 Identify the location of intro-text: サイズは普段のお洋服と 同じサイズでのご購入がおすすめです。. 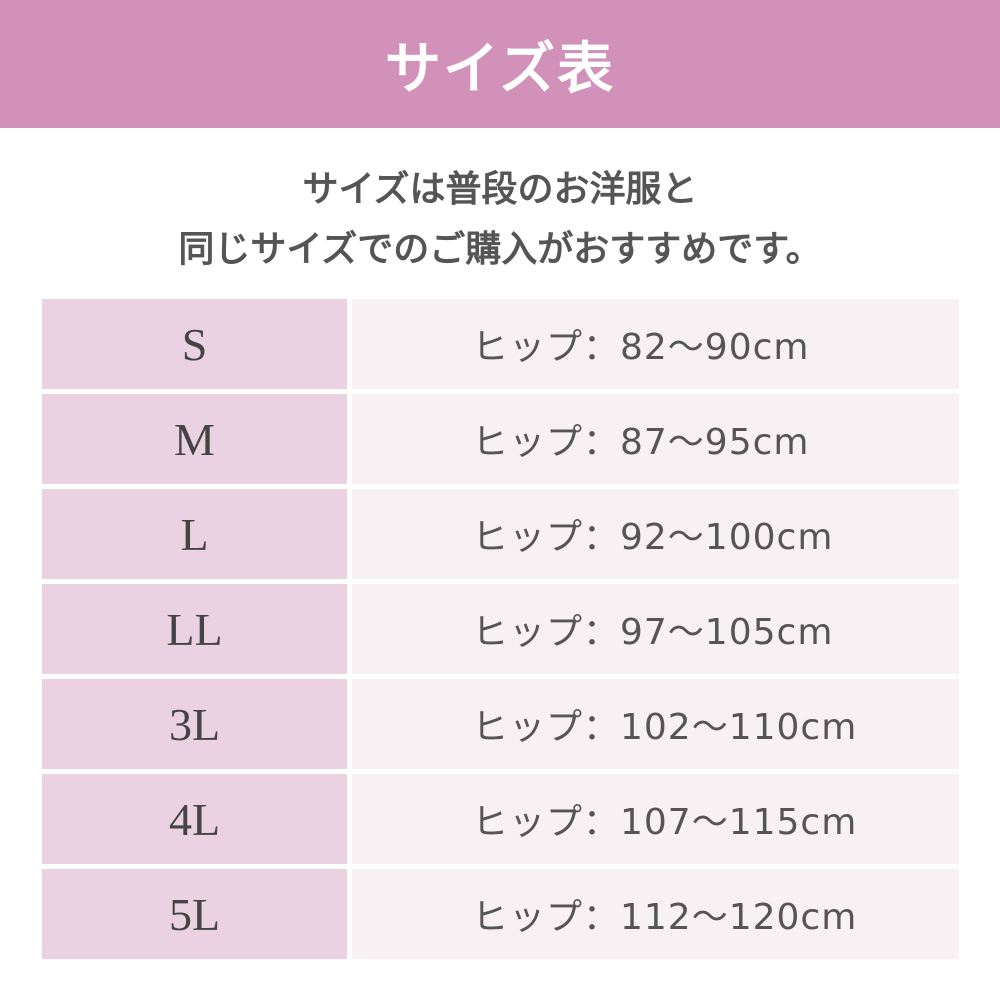
(500, 220).